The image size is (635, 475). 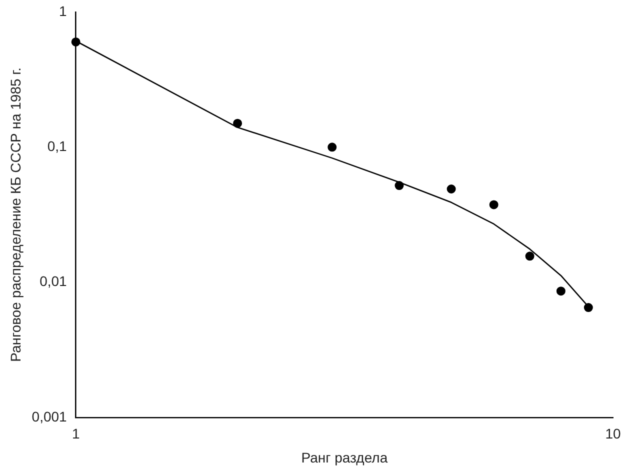 What do you see at coordinates (57, 146) in the screenshot?
I see `y-tick-label: 0,1` at bounding box center [57, 146].